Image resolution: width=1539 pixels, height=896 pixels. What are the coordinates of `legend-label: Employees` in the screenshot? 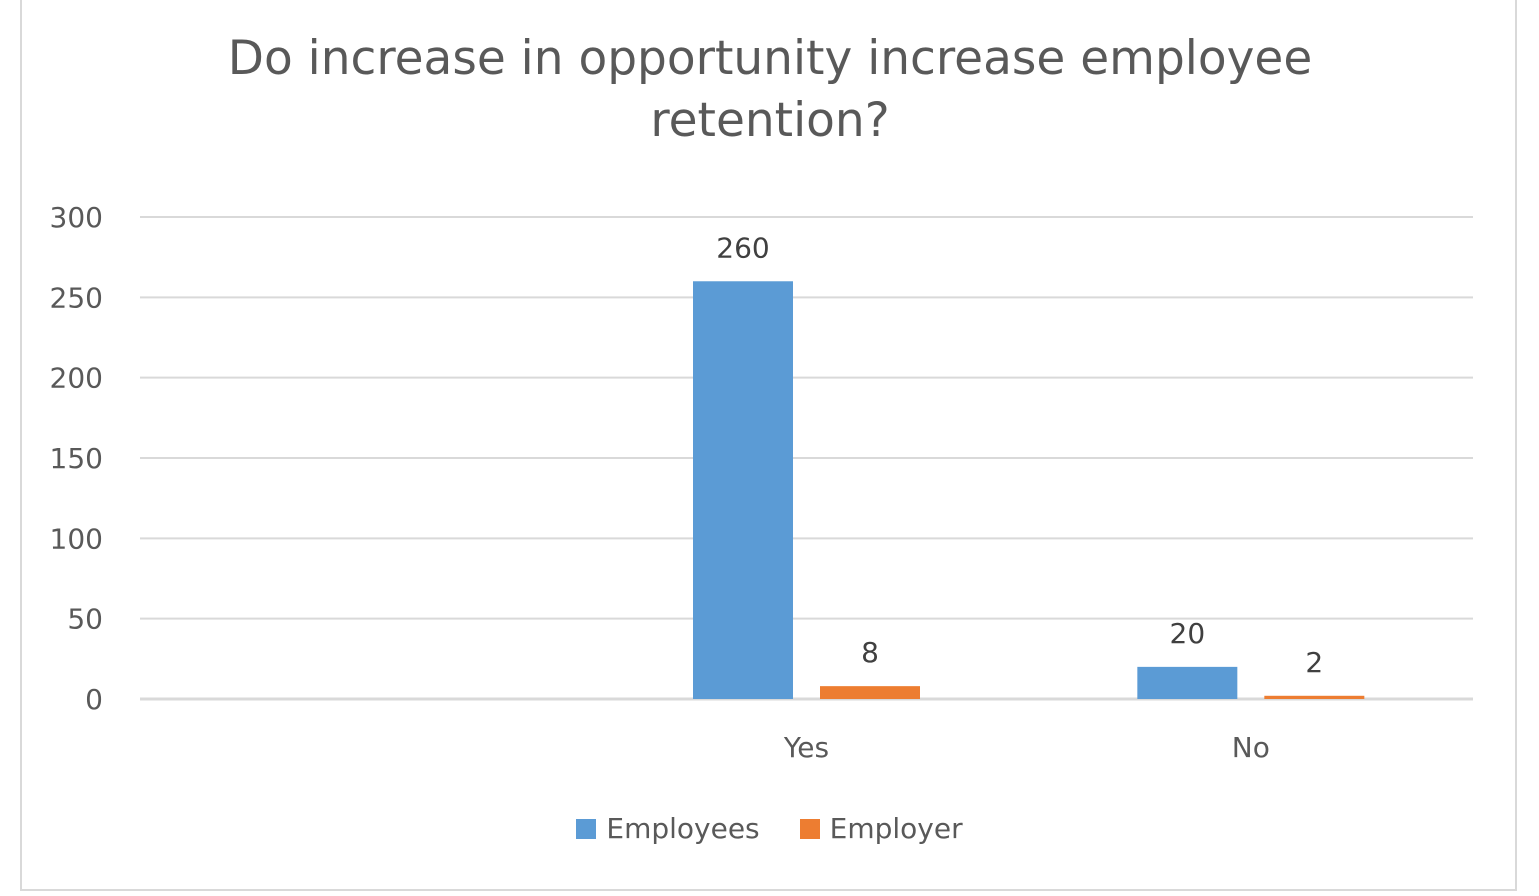 It's located at (683, 828).